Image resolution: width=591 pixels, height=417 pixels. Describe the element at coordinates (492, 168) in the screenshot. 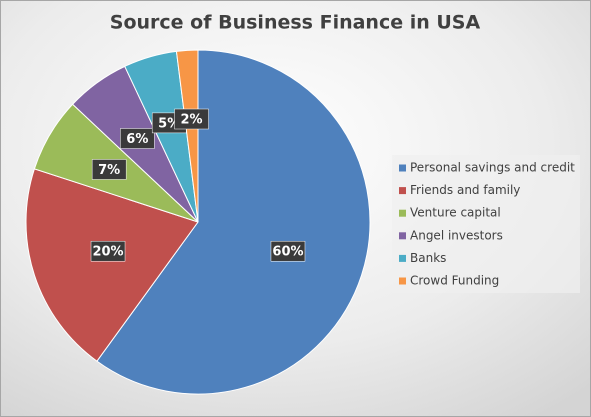

I see `legend-label: Personal savings and credit` at that location.